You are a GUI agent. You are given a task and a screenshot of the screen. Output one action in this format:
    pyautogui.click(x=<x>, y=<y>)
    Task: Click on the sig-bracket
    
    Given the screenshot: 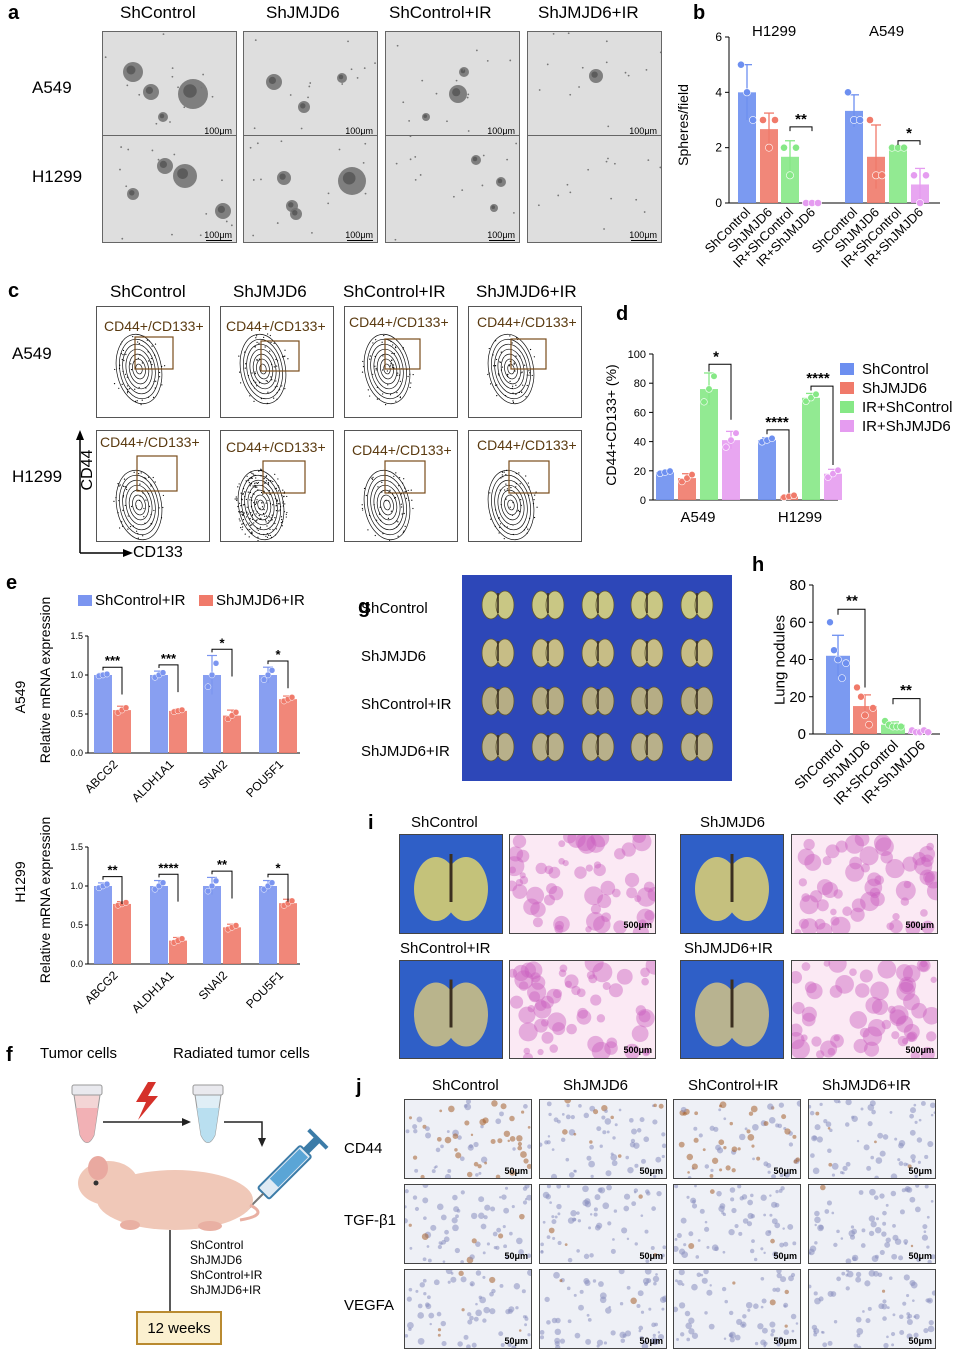 What is the action you would take?
    pyautogui.click(x=906, y=711)
    